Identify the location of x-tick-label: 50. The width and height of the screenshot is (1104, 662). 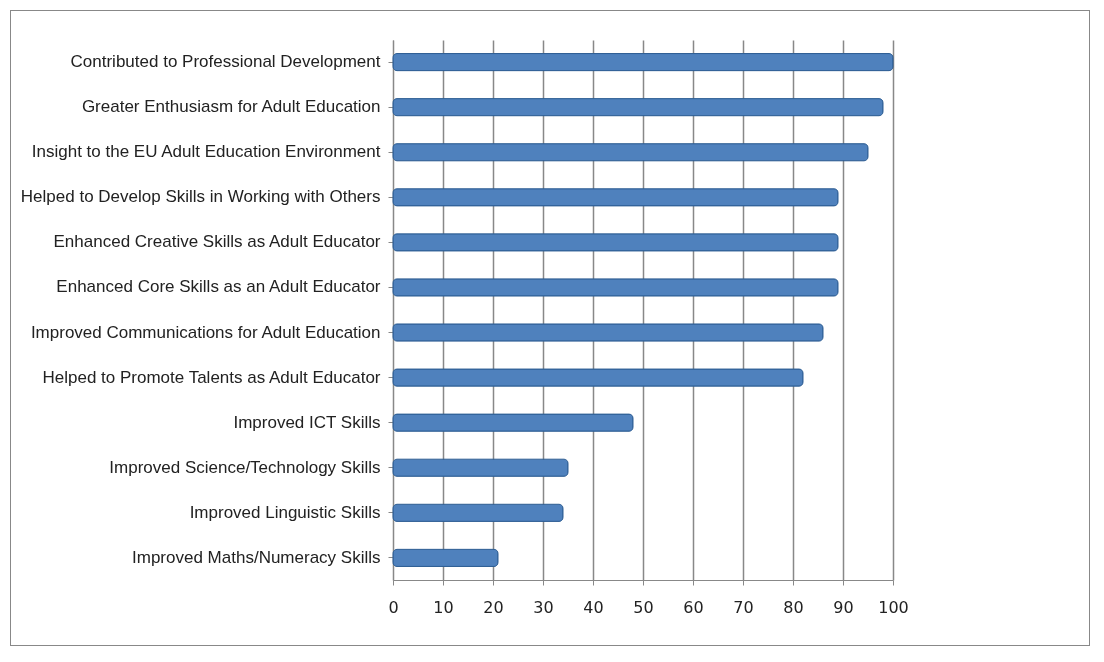
(643, 607).